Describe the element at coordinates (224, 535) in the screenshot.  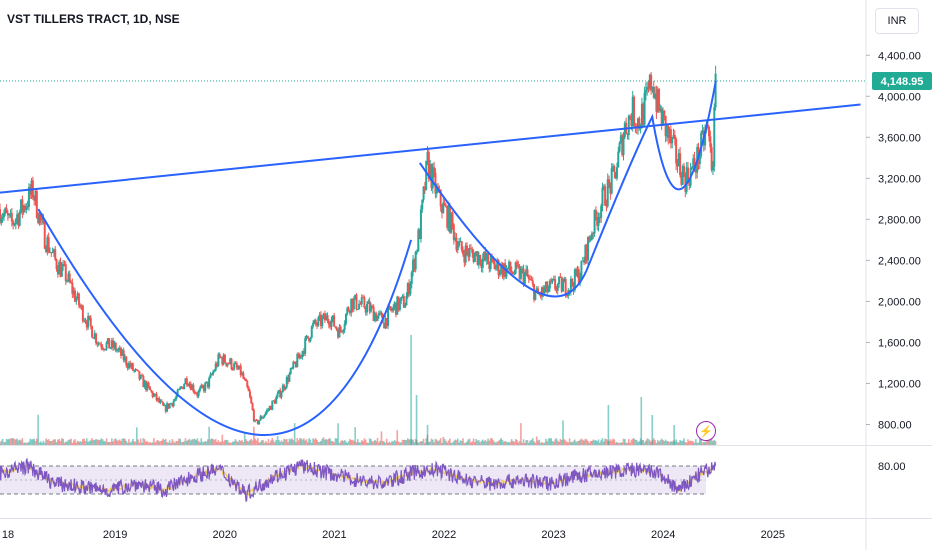
I see `time-tick-label: 2020` at that location.